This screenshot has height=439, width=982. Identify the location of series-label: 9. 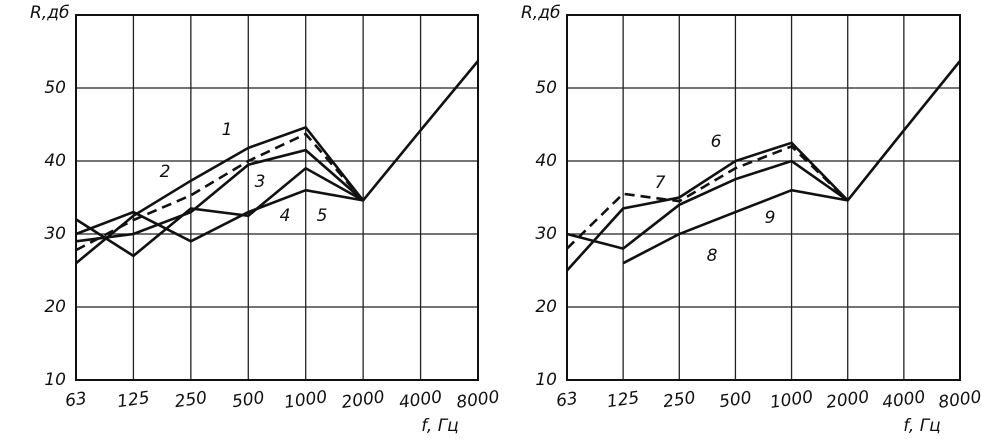
(770, 218).